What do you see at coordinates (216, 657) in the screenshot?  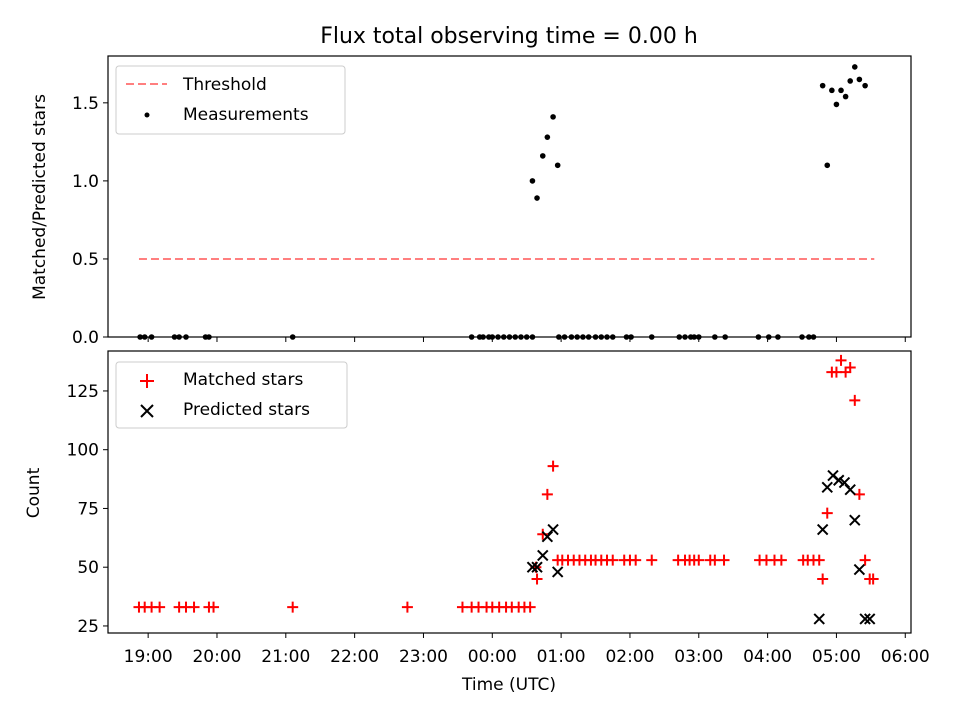 I see `count-x-tick-label: 20:00` at bounding box center [216, 657].